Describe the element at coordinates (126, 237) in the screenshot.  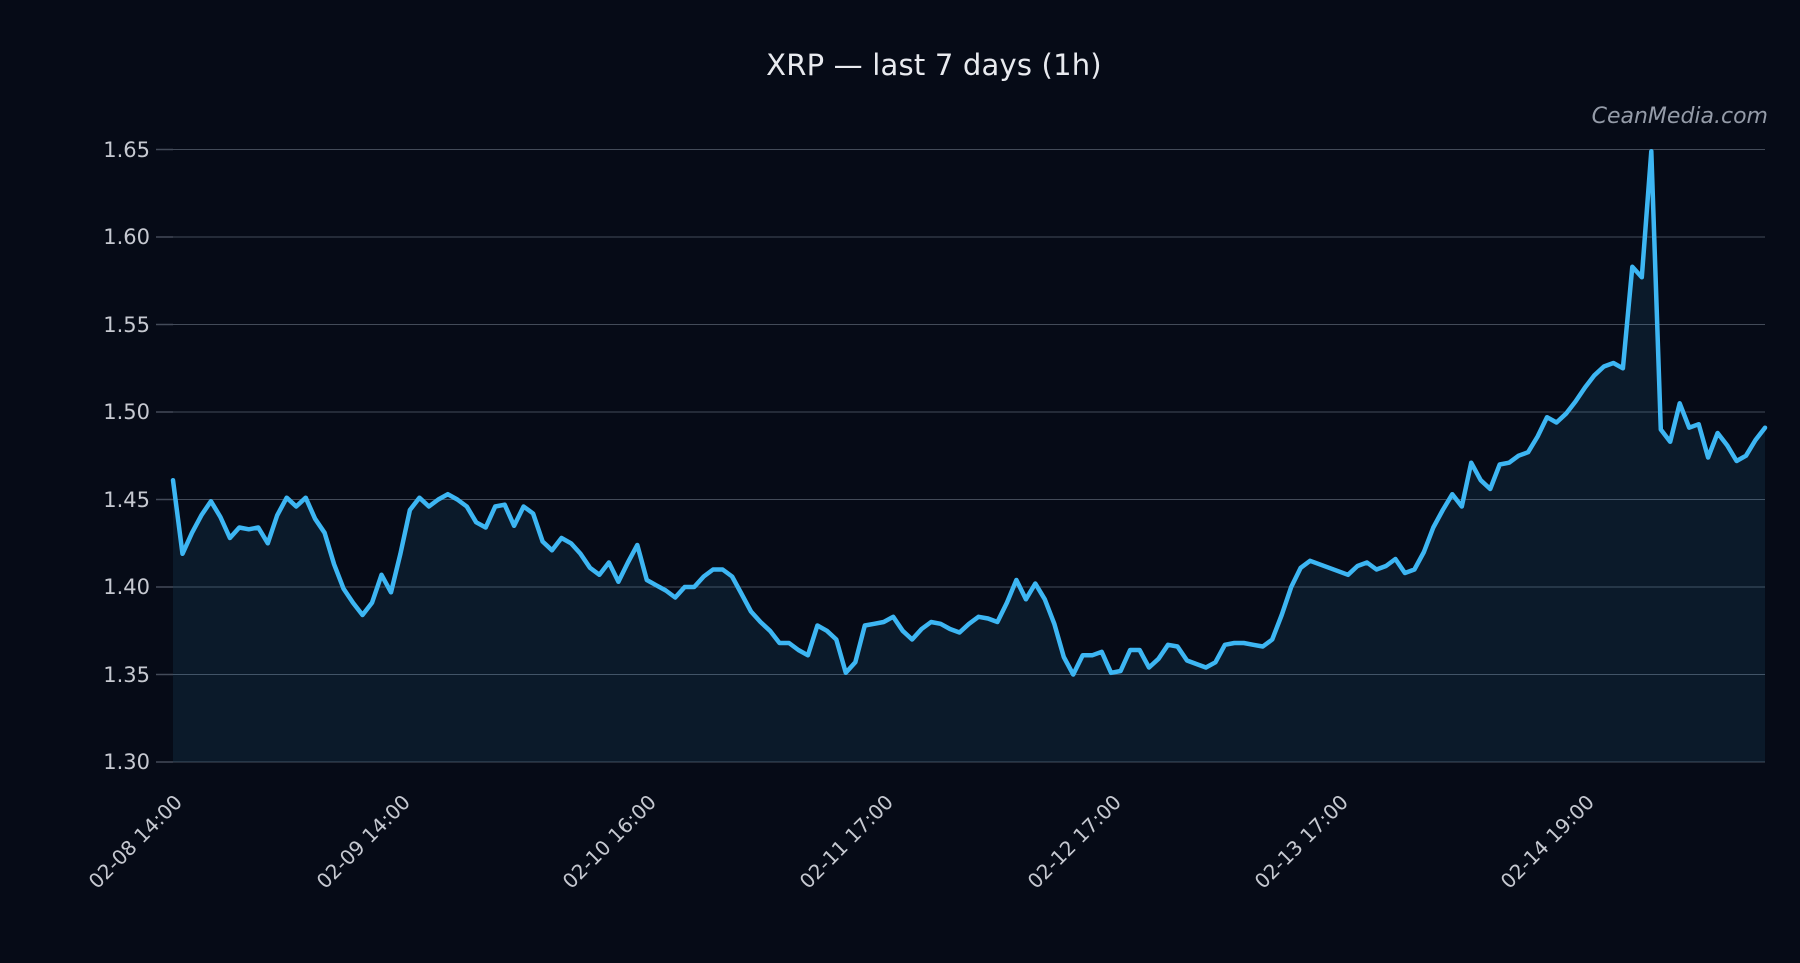
I see `y-tick-label: 1.60` at that location.